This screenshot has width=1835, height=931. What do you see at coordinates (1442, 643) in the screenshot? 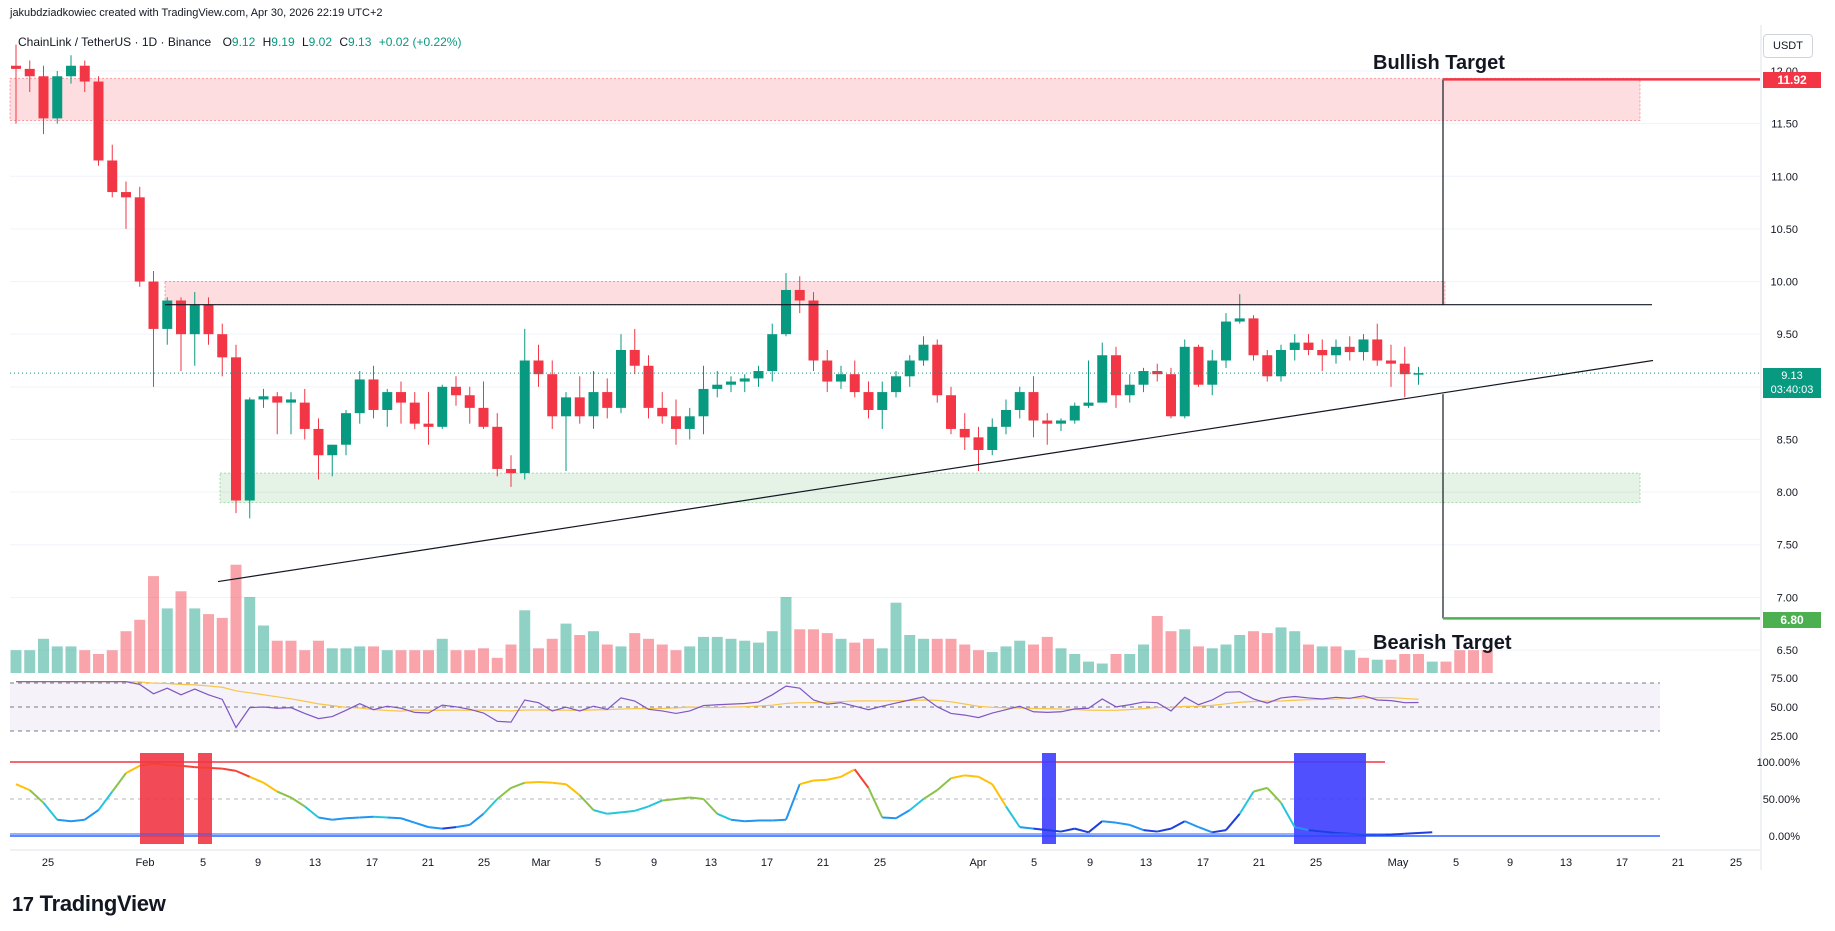
I see `bearish-target-label: Bearish Target` at bounding box center [1442, 643].